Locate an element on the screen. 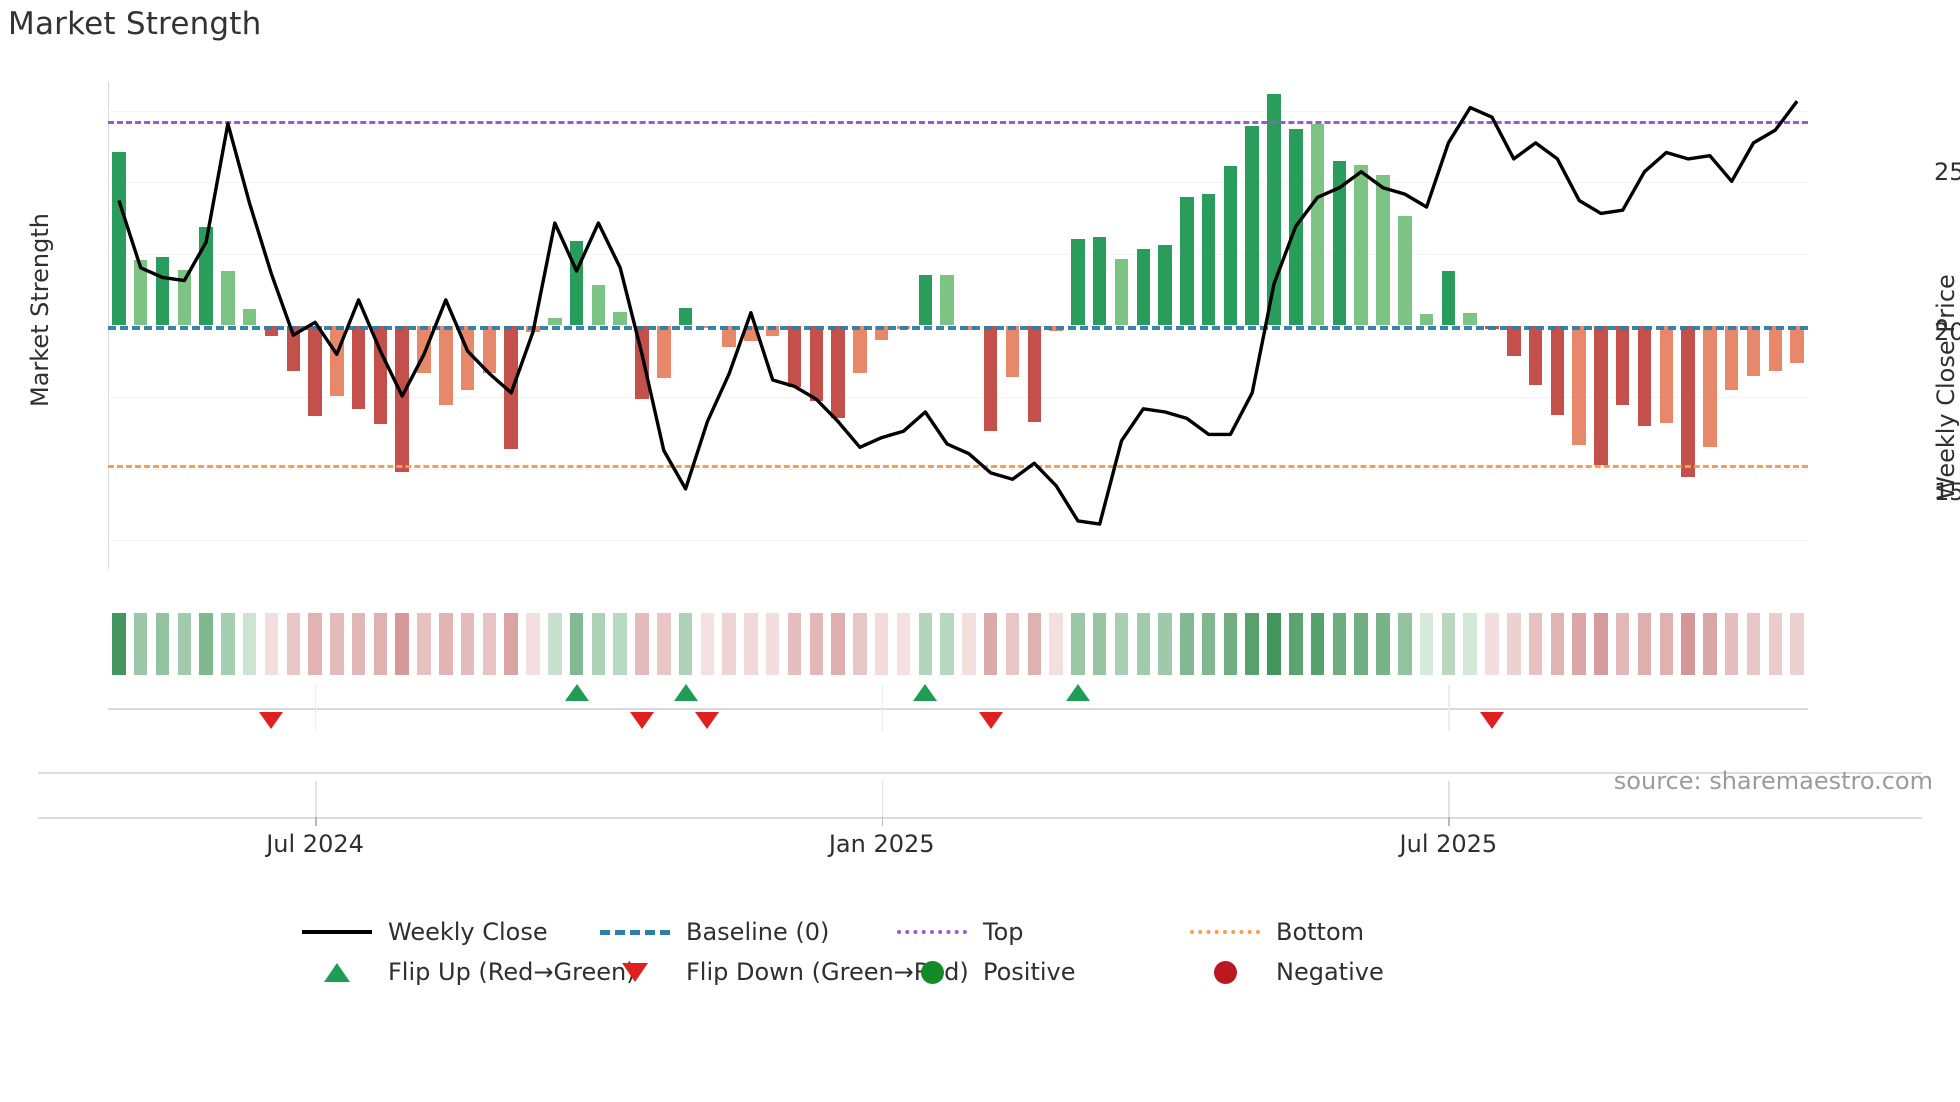 The width and height of the screenshot is (1960, 1102). legend-label: Flip Up (Red→Green) is located at coordinates (512, 972).